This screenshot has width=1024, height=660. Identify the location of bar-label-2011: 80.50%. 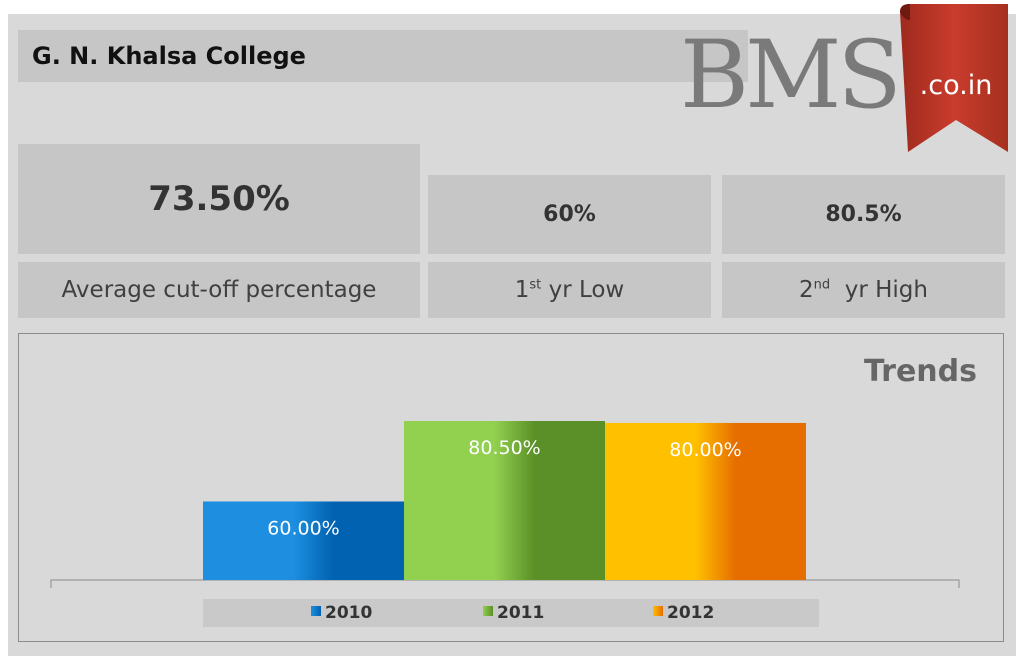
(504, 448).